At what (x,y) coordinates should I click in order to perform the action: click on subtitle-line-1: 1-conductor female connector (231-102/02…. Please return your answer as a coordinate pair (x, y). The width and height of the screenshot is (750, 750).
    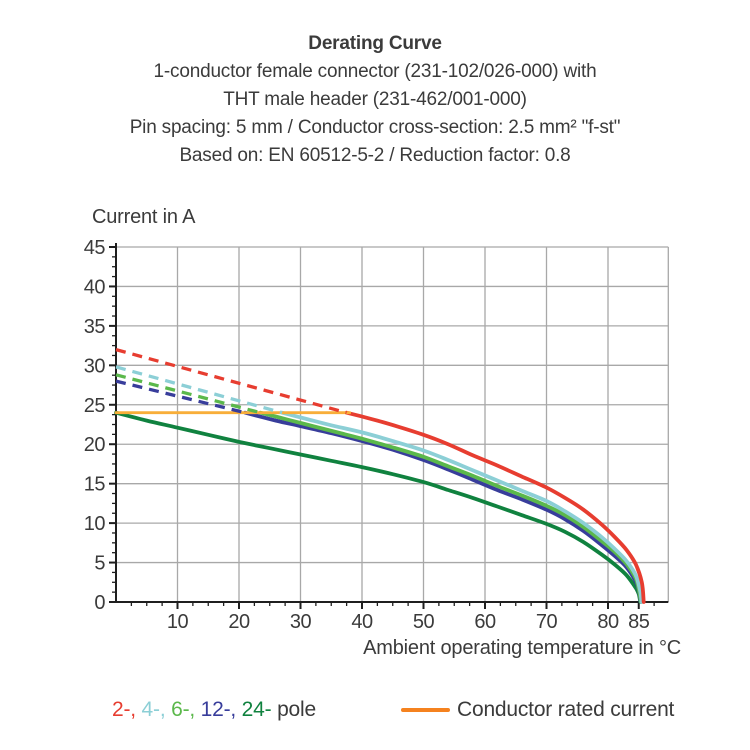
    Looking at the image, I should click on (375, 71).